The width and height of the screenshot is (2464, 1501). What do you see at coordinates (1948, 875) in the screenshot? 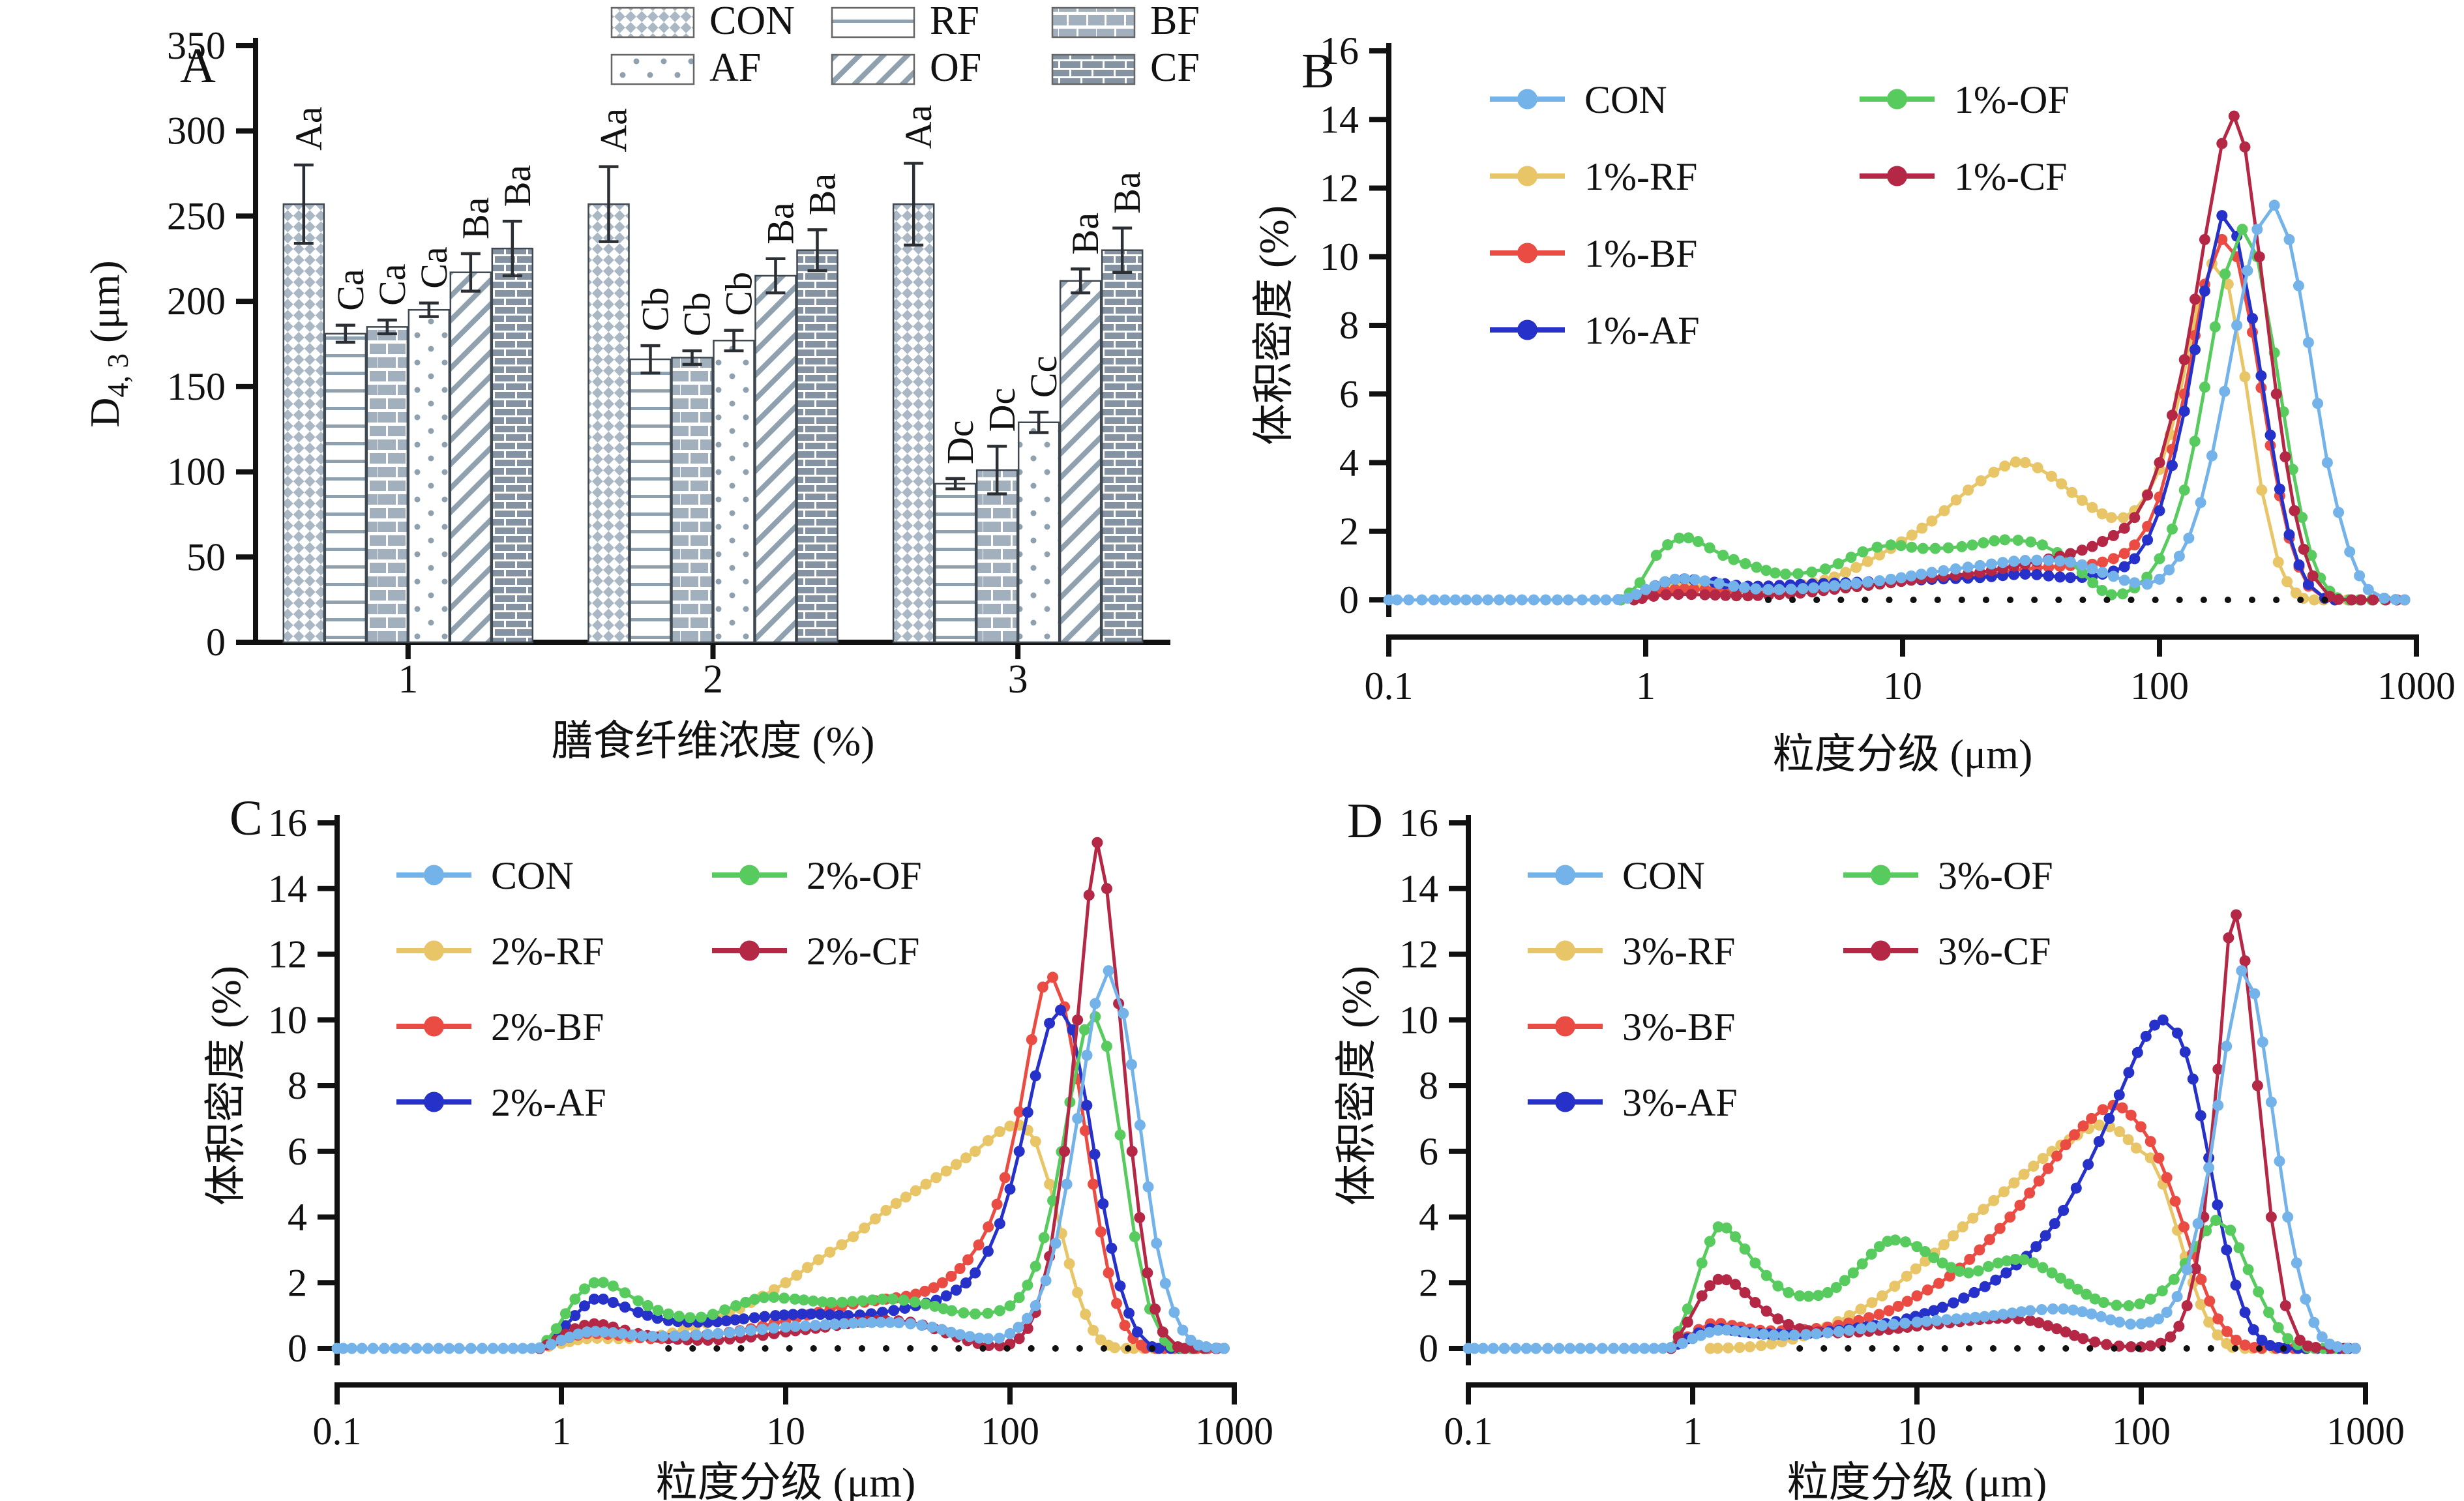
I see `legend-item-3%-OF: 3%-OF` at bounding box center [1948, 875].